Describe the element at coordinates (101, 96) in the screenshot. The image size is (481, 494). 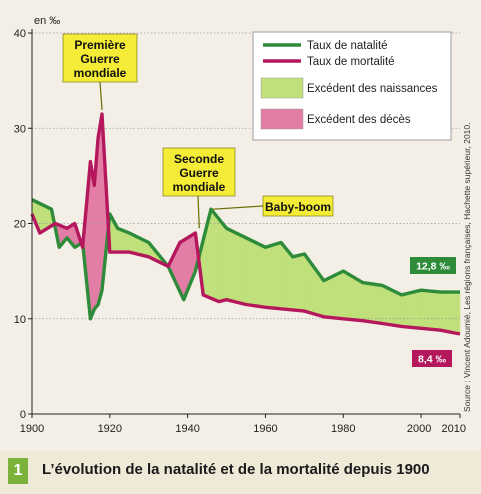
I see `ww1-callout-pointer` at that location.